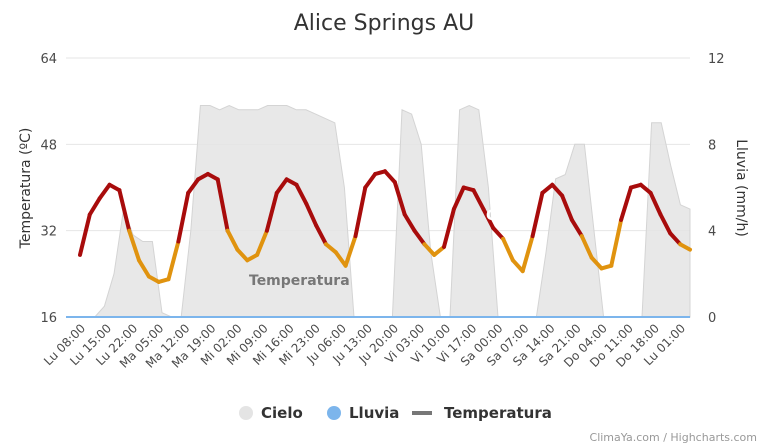 The height and width of the screenshot is (448, 768). I want to click on left-axis-title: Temperatura (ºC), so click(26, 189).